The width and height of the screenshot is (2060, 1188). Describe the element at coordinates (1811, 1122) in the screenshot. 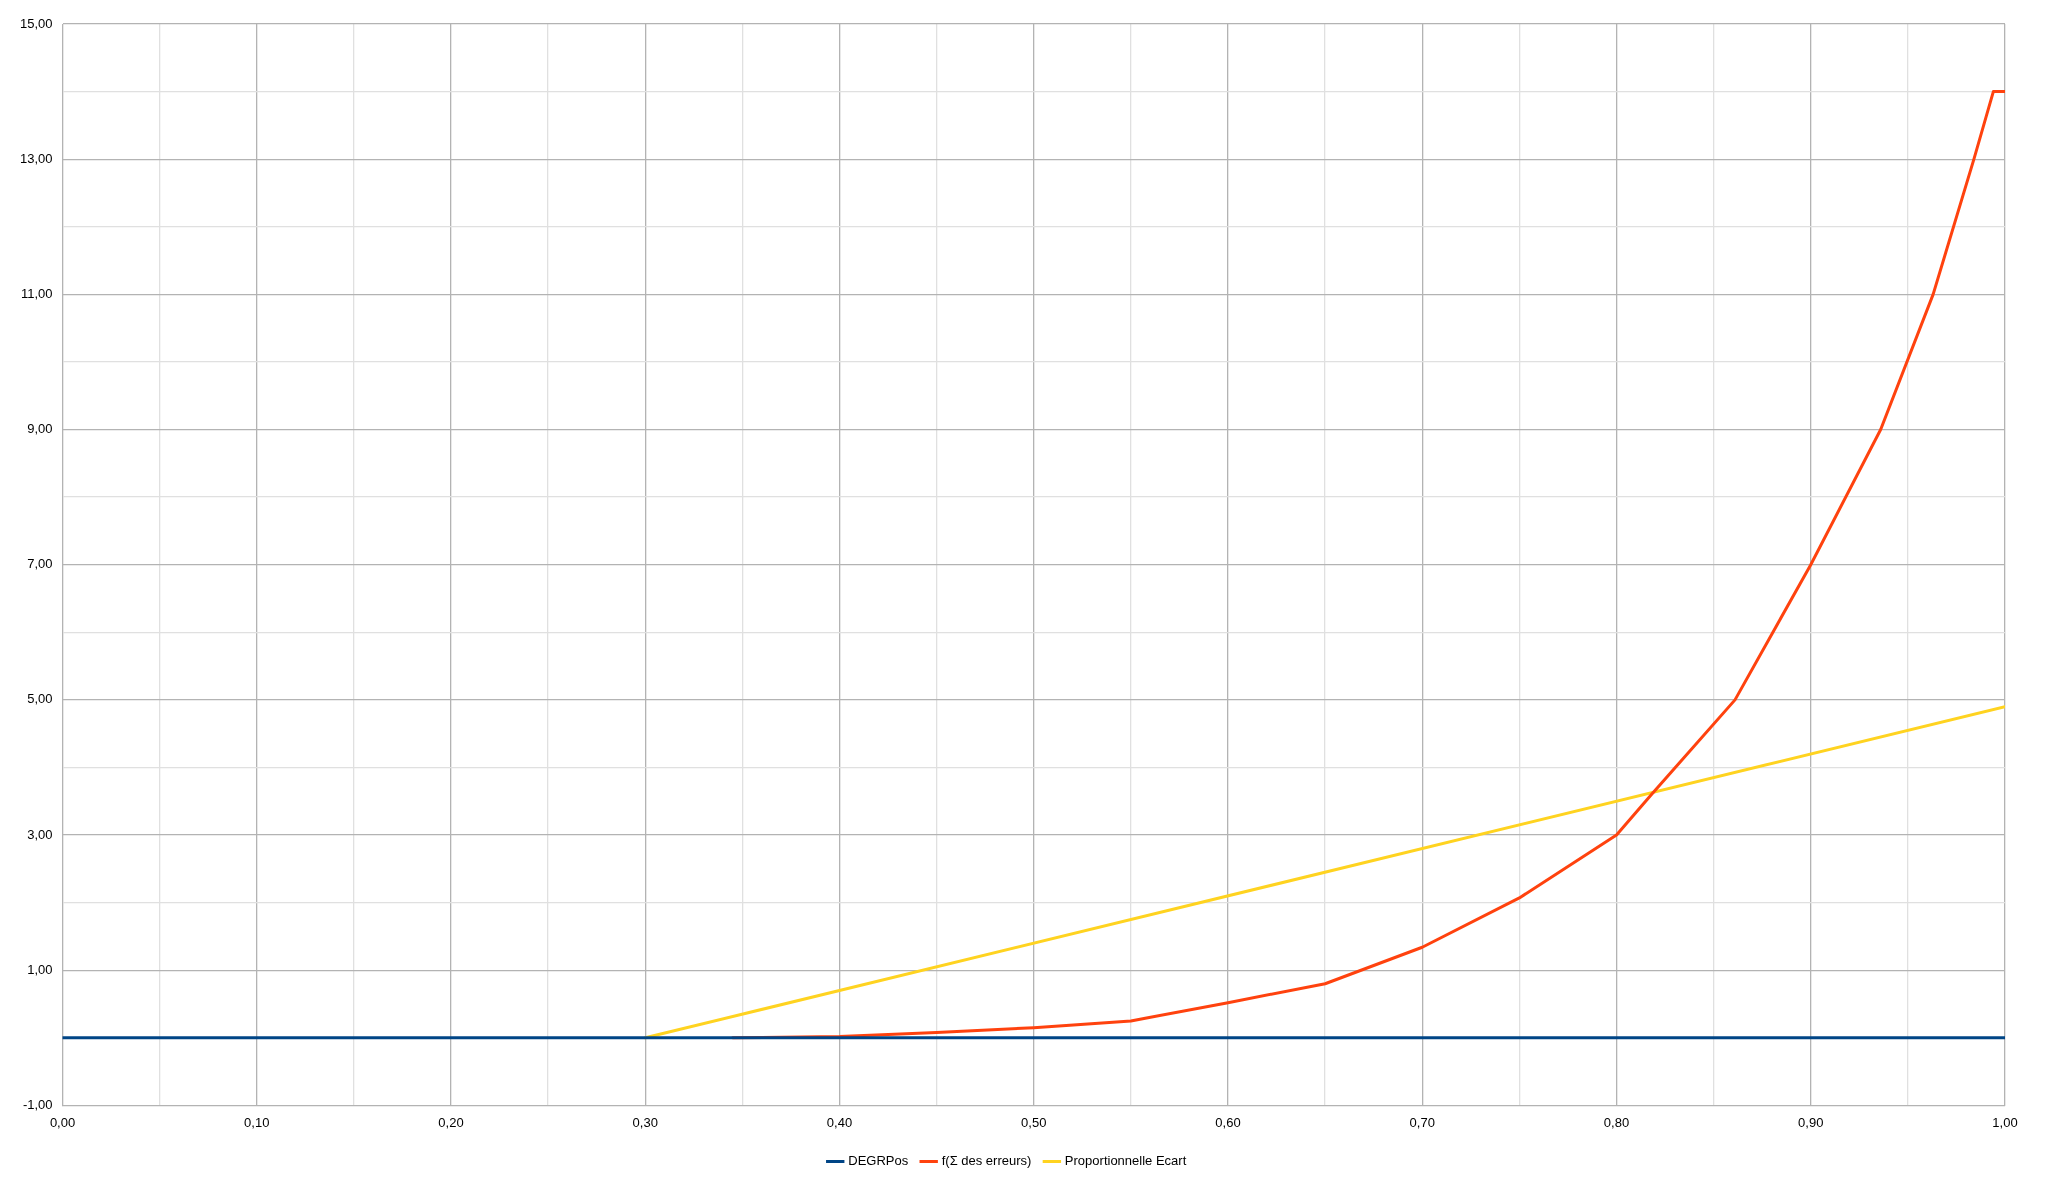

I see `x-tick-label: 0,90` at that location.